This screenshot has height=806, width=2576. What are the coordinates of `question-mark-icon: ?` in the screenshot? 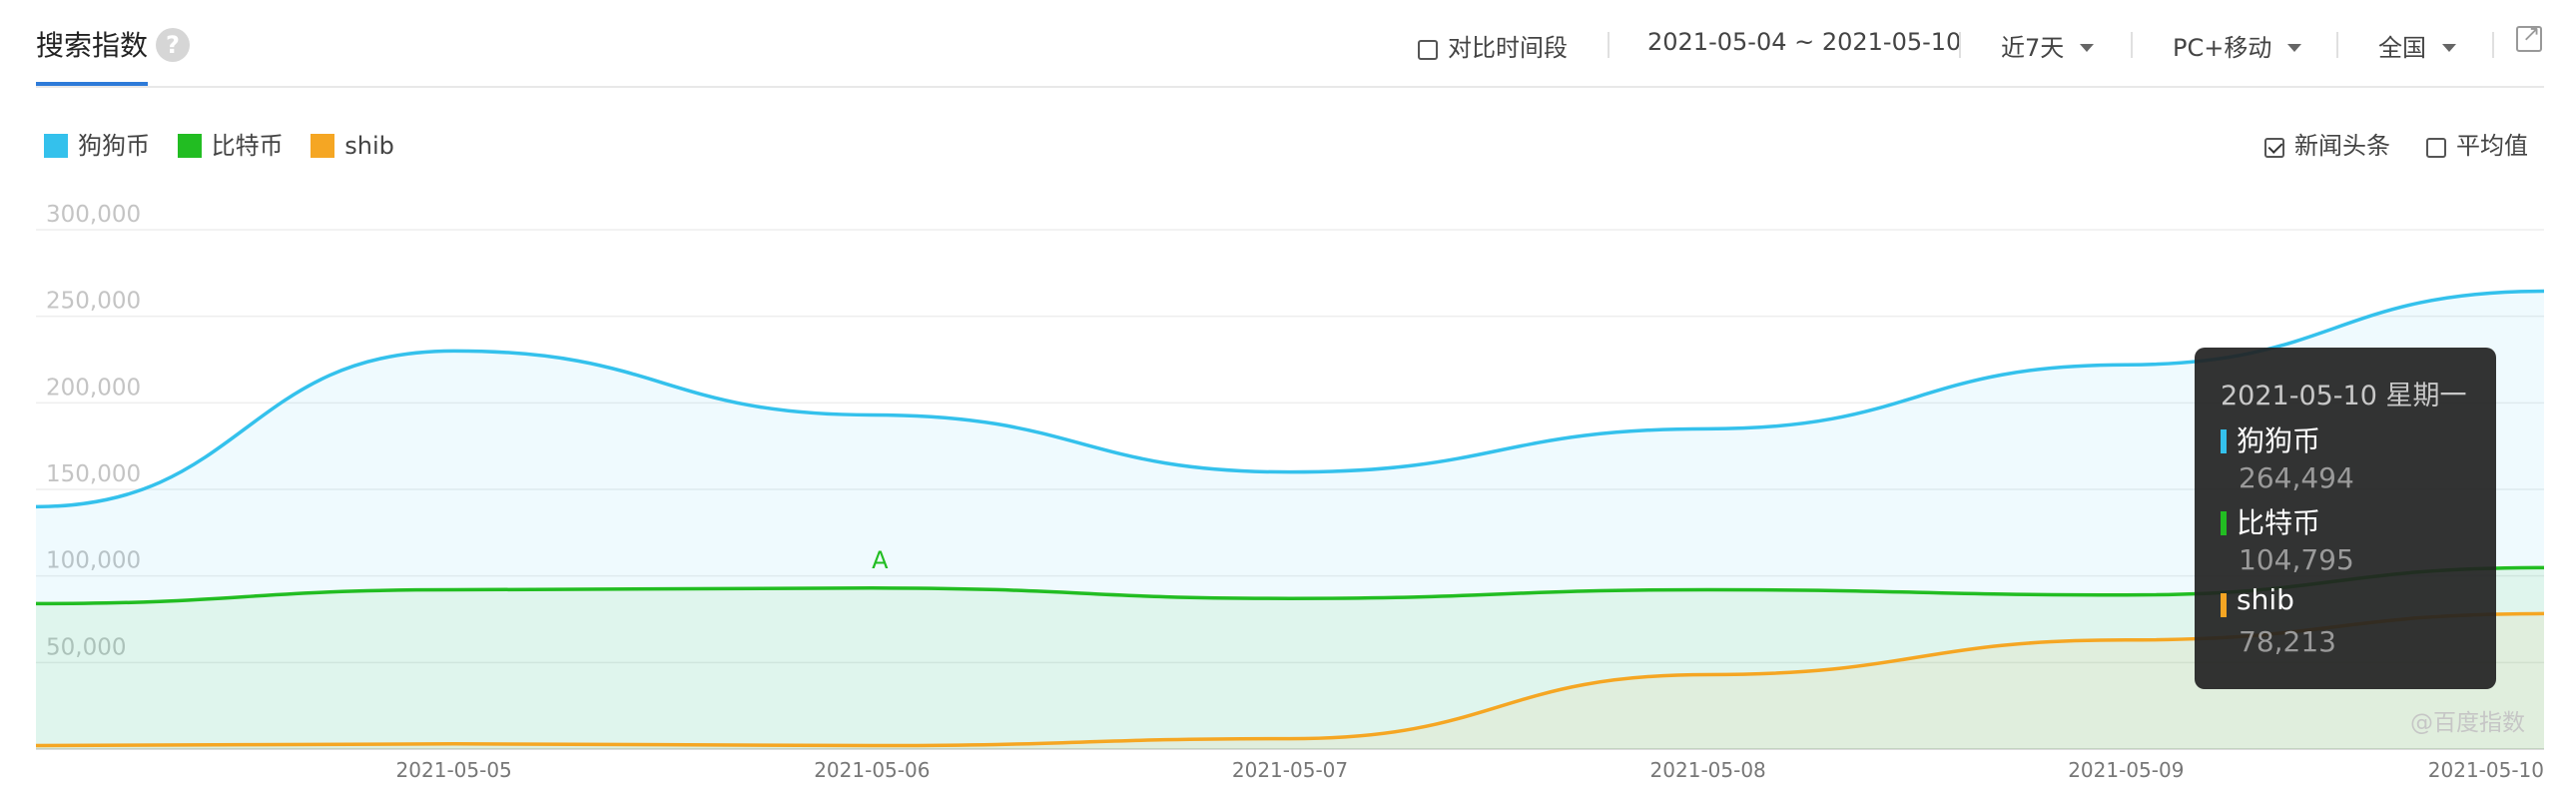 It's located at (173, 45).